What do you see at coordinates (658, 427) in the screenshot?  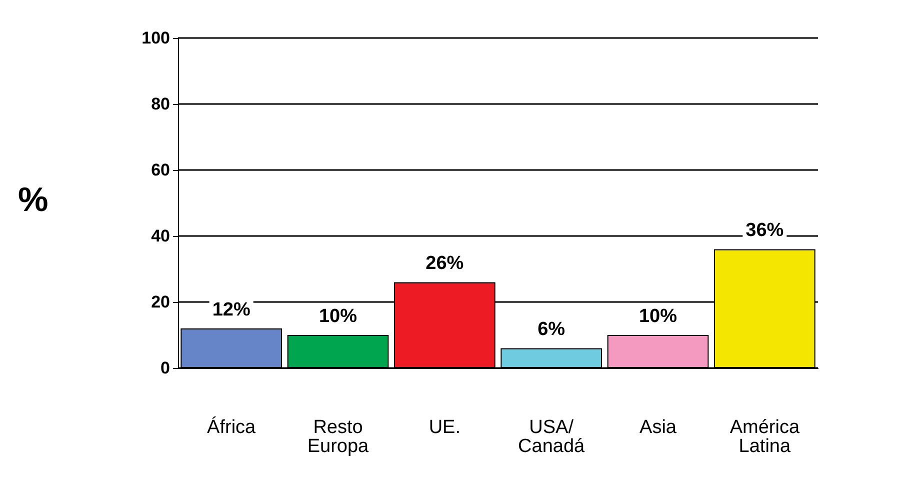 I see `x-tick-label: Asia` at bounding box center [658, 427].